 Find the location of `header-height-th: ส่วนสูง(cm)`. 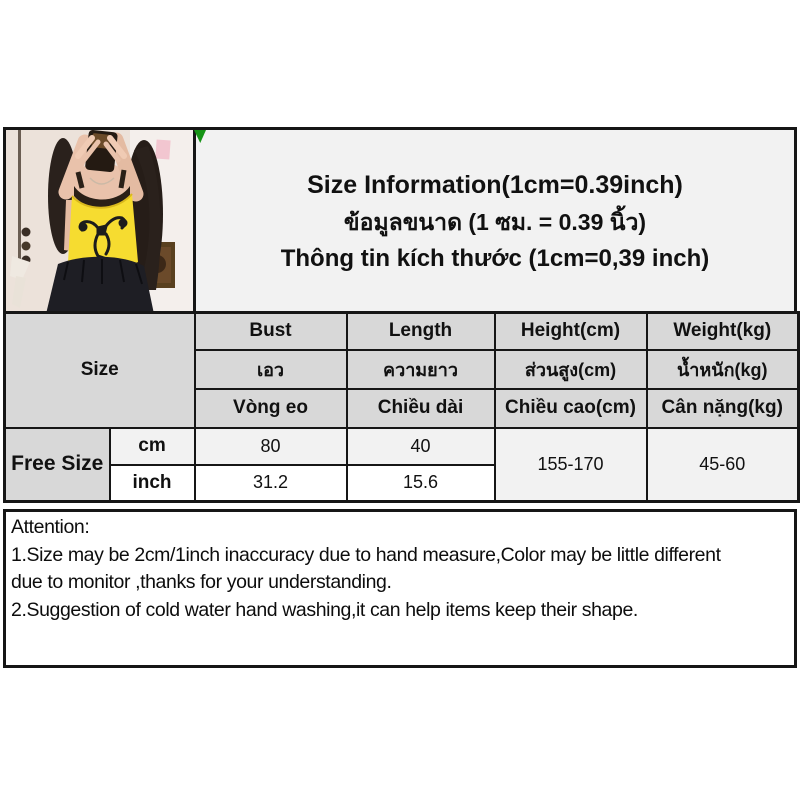

header-height-th: ส่วนสูง(cm) is located at coordinates (570, 369).